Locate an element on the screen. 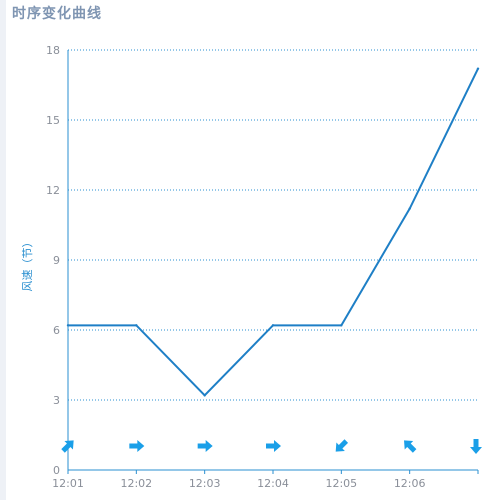 The height and width of the screenshot is (500, 500). y-tick-label: 15 is located at coordinates (53, 120).